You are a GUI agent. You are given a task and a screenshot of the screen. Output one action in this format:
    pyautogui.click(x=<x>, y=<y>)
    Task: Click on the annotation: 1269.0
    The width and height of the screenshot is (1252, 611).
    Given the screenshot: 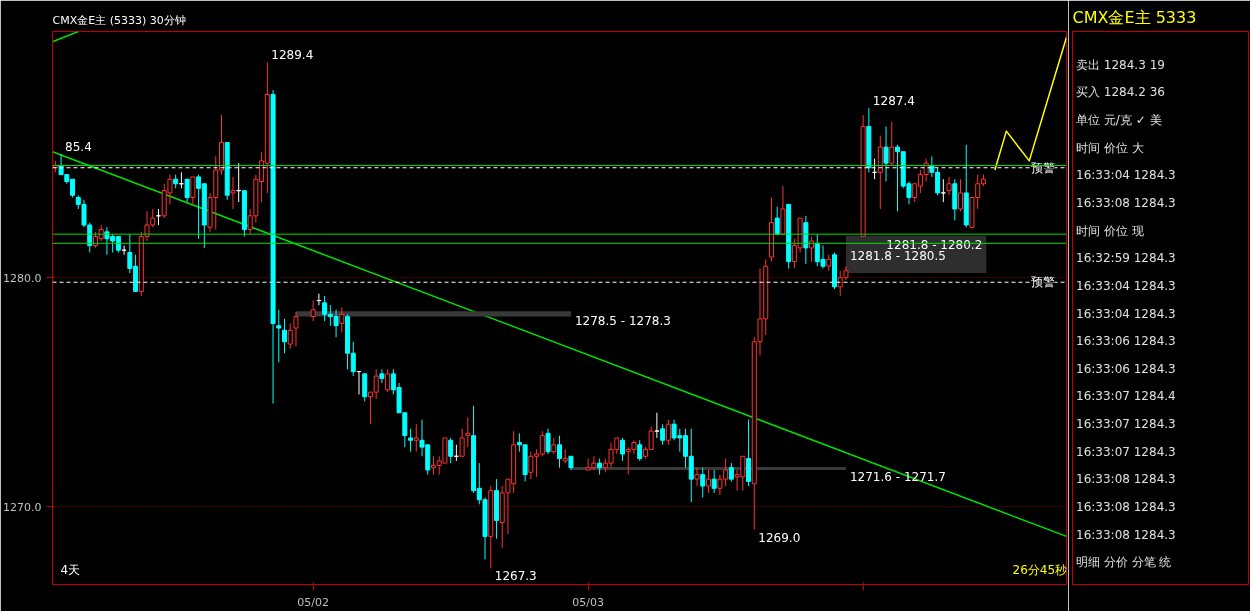 What is the action you would take?
    pyautogui.click(x=779, y=537)
    